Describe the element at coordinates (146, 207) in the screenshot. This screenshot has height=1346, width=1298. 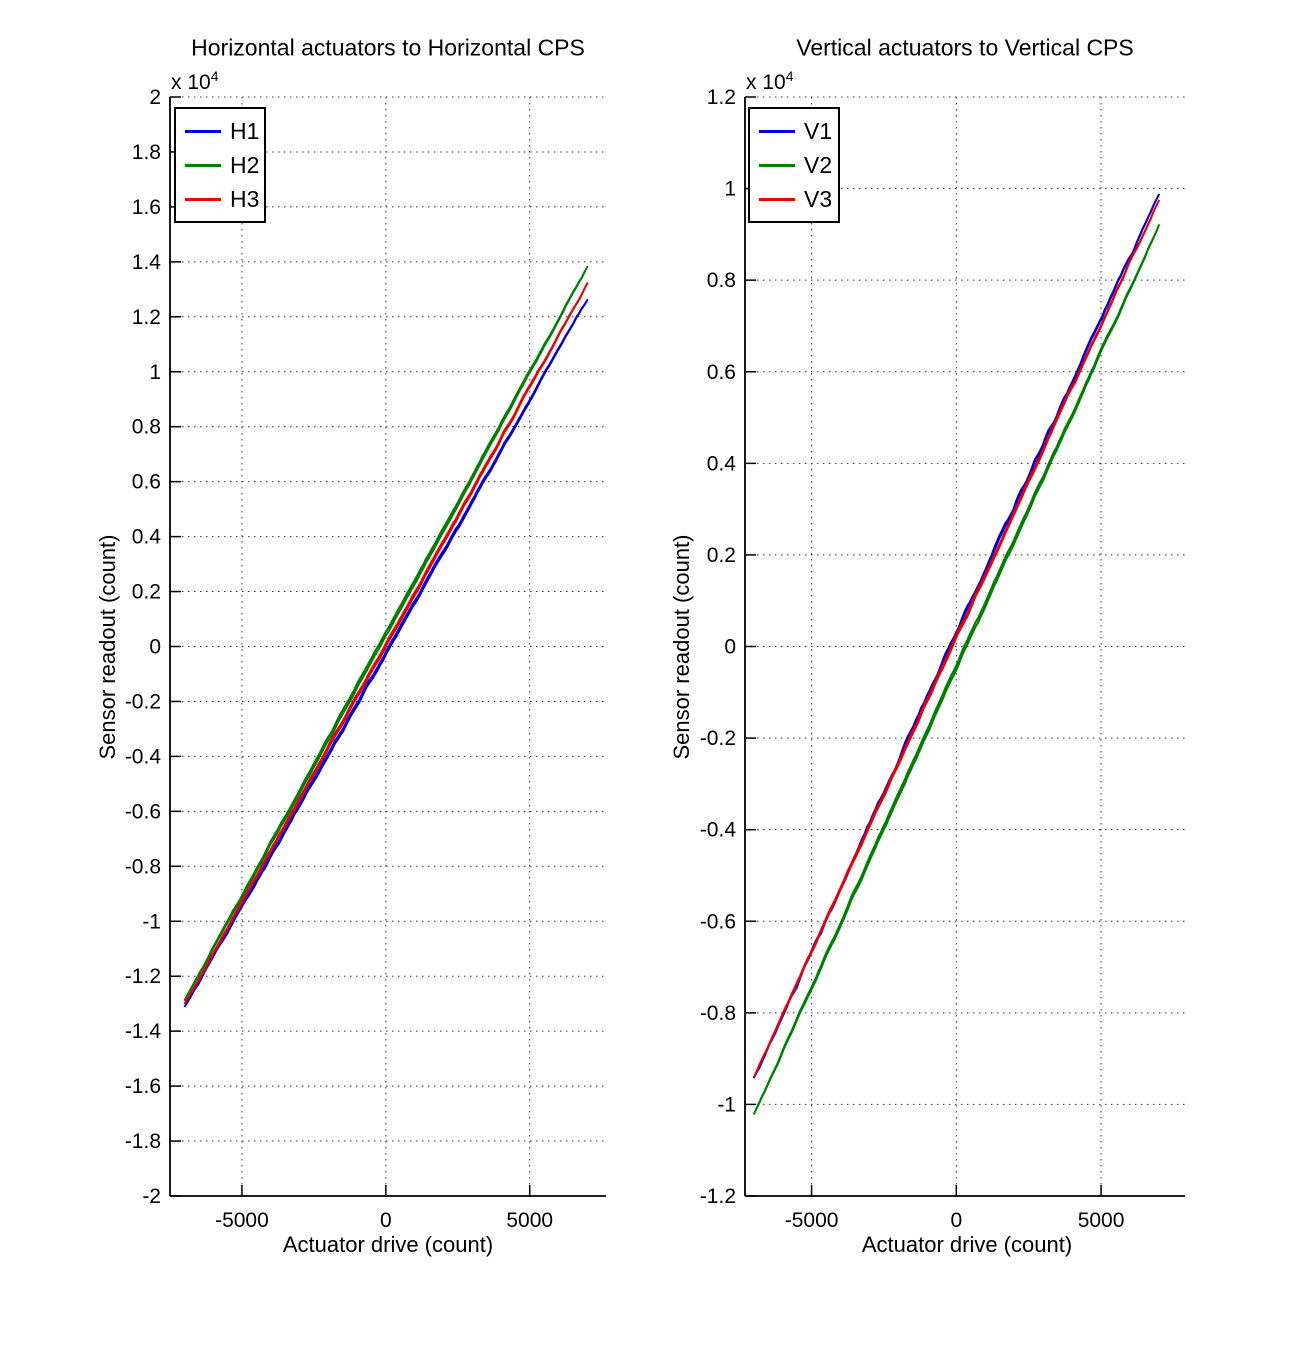
I see `svg-text: 1.6` at that location.